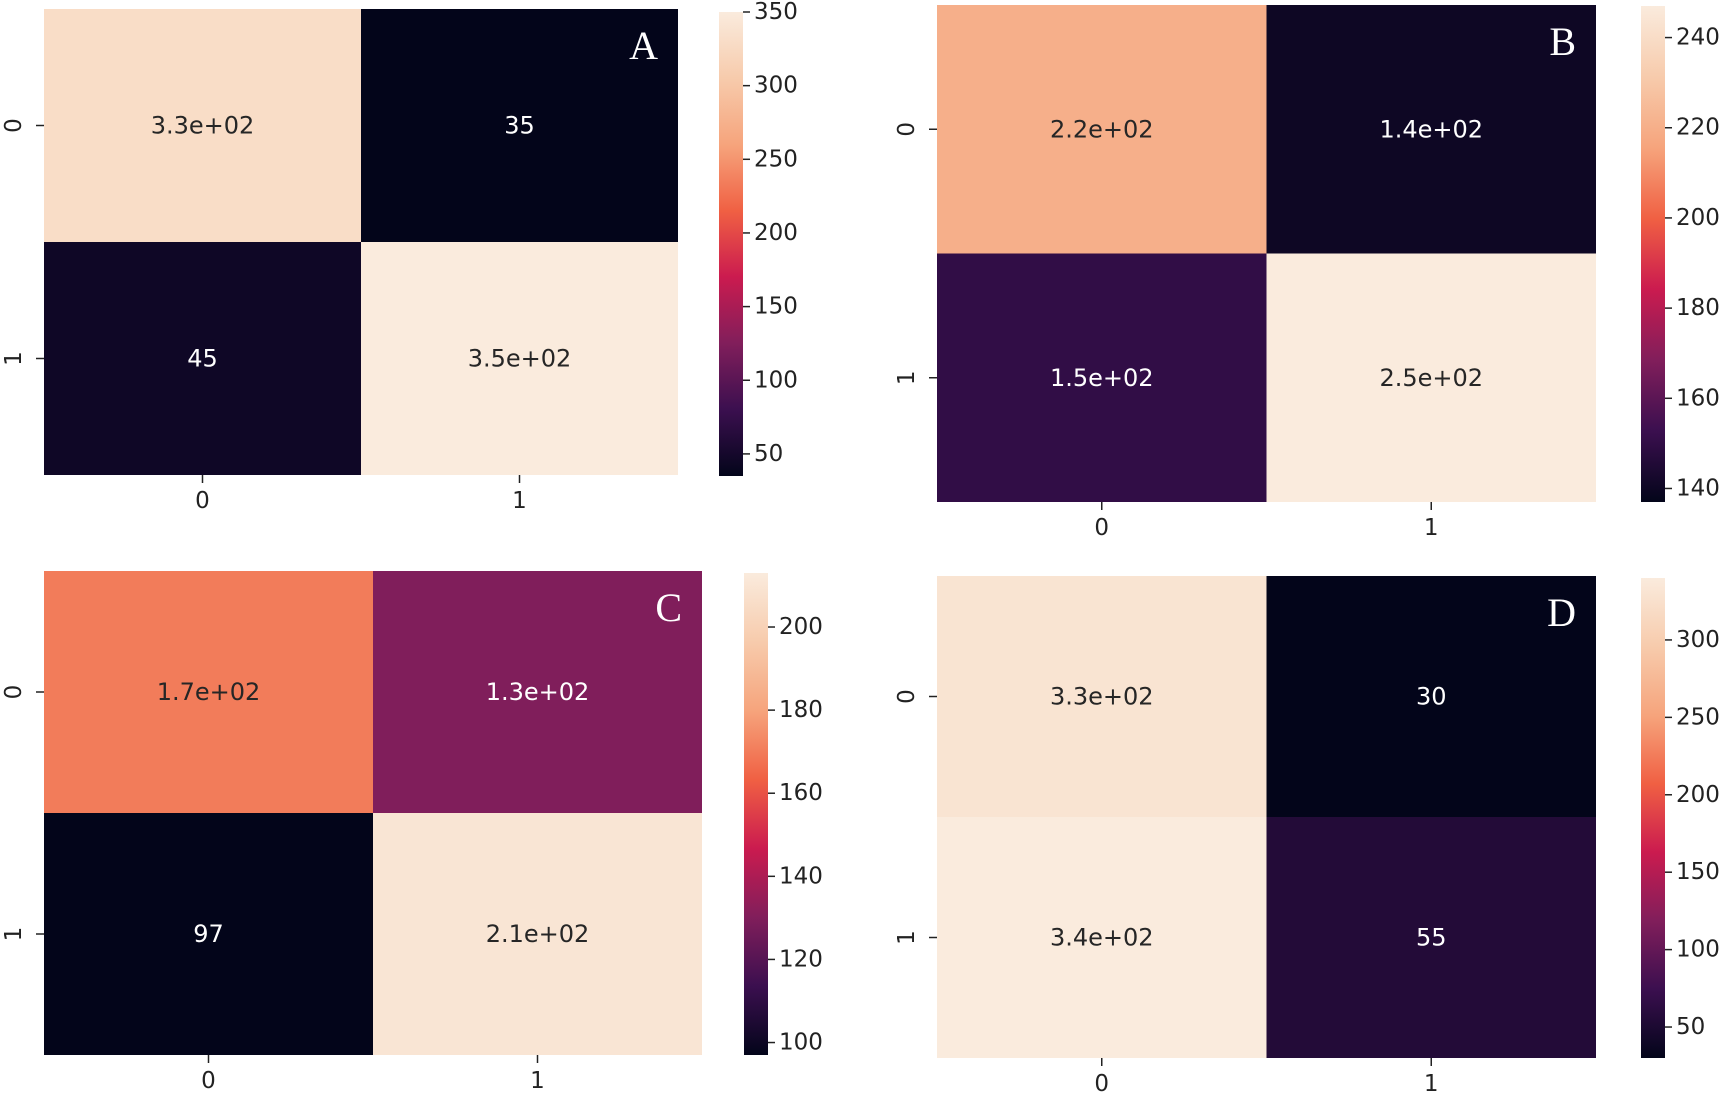 Image resolution: width=1733 pixels, height=1099 pixels. I want to click on colorbar-tick-label: 120, so click(801, 959).